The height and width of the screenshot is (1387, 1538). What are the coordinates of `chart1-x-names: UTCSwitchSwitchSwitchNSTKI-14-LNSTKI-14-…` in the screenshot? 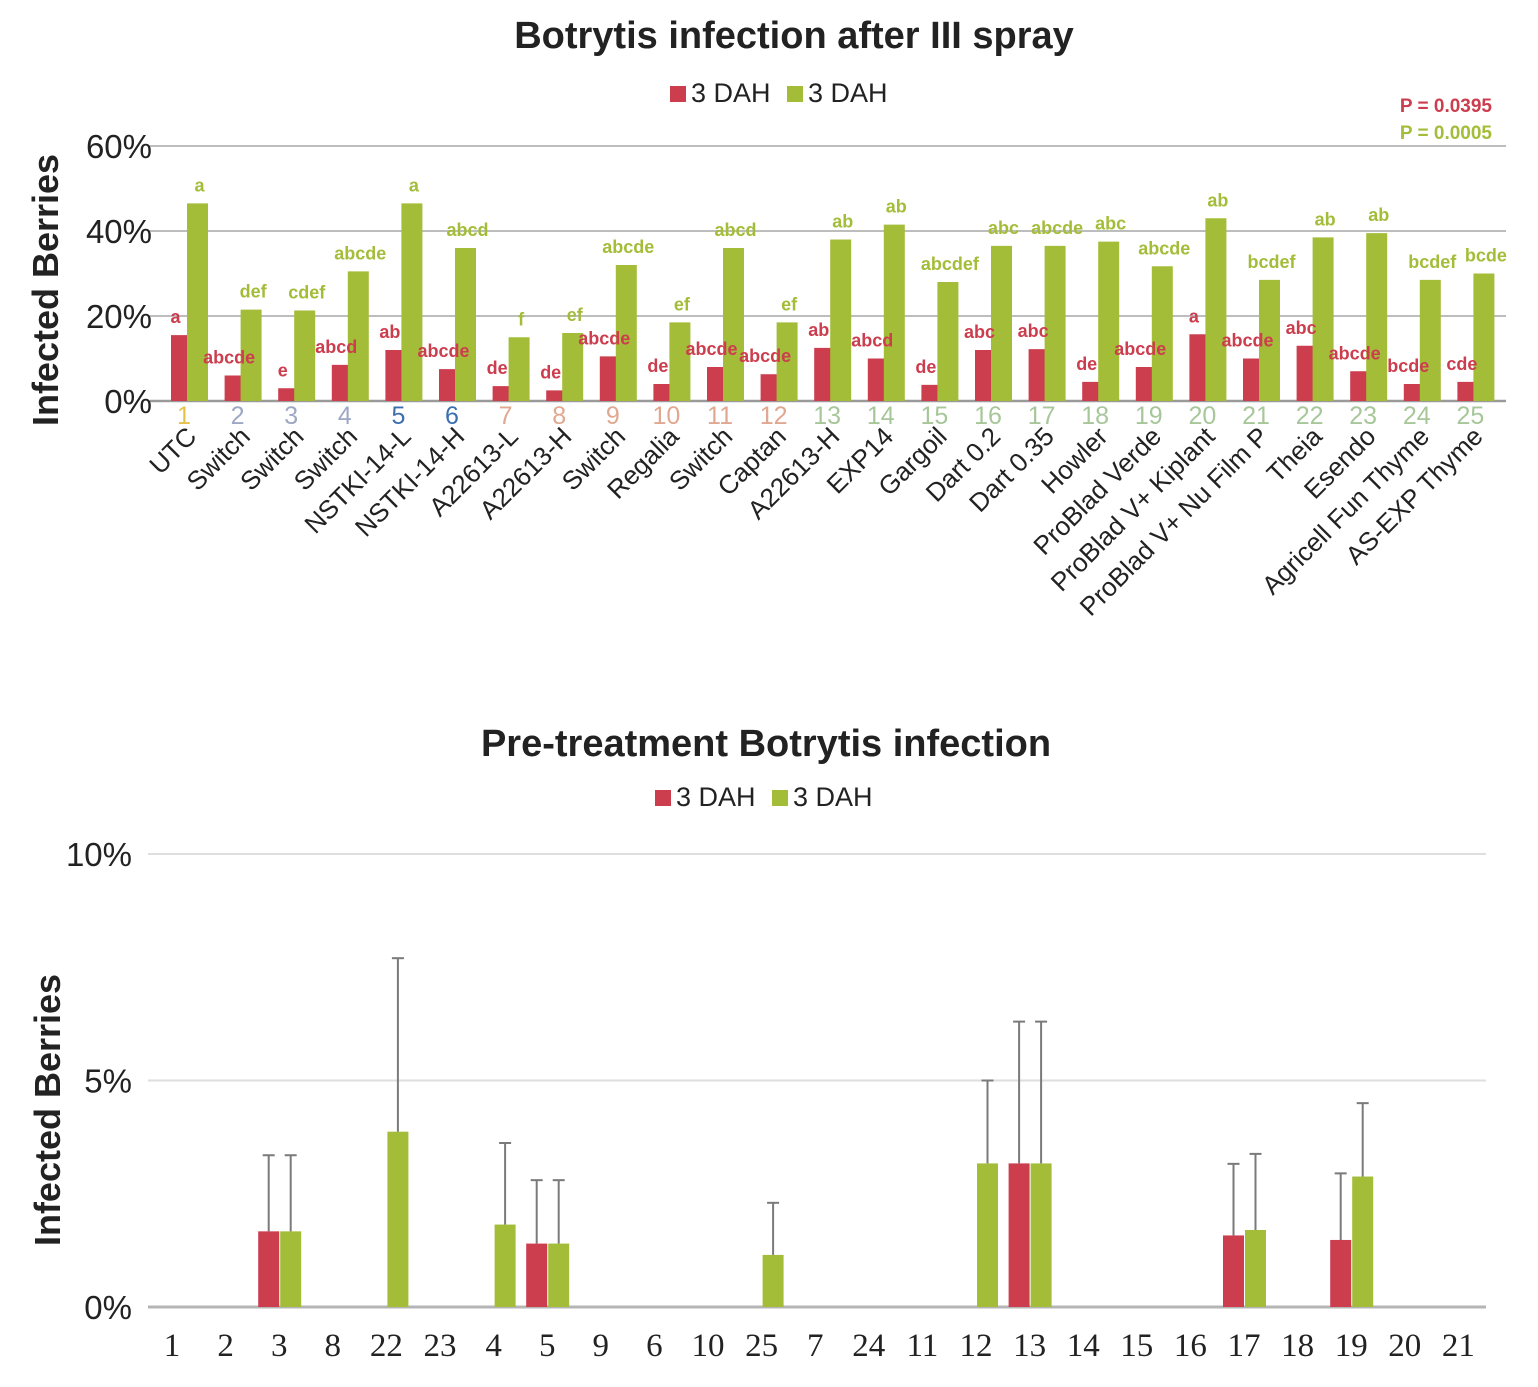 It's located at (815, 520).